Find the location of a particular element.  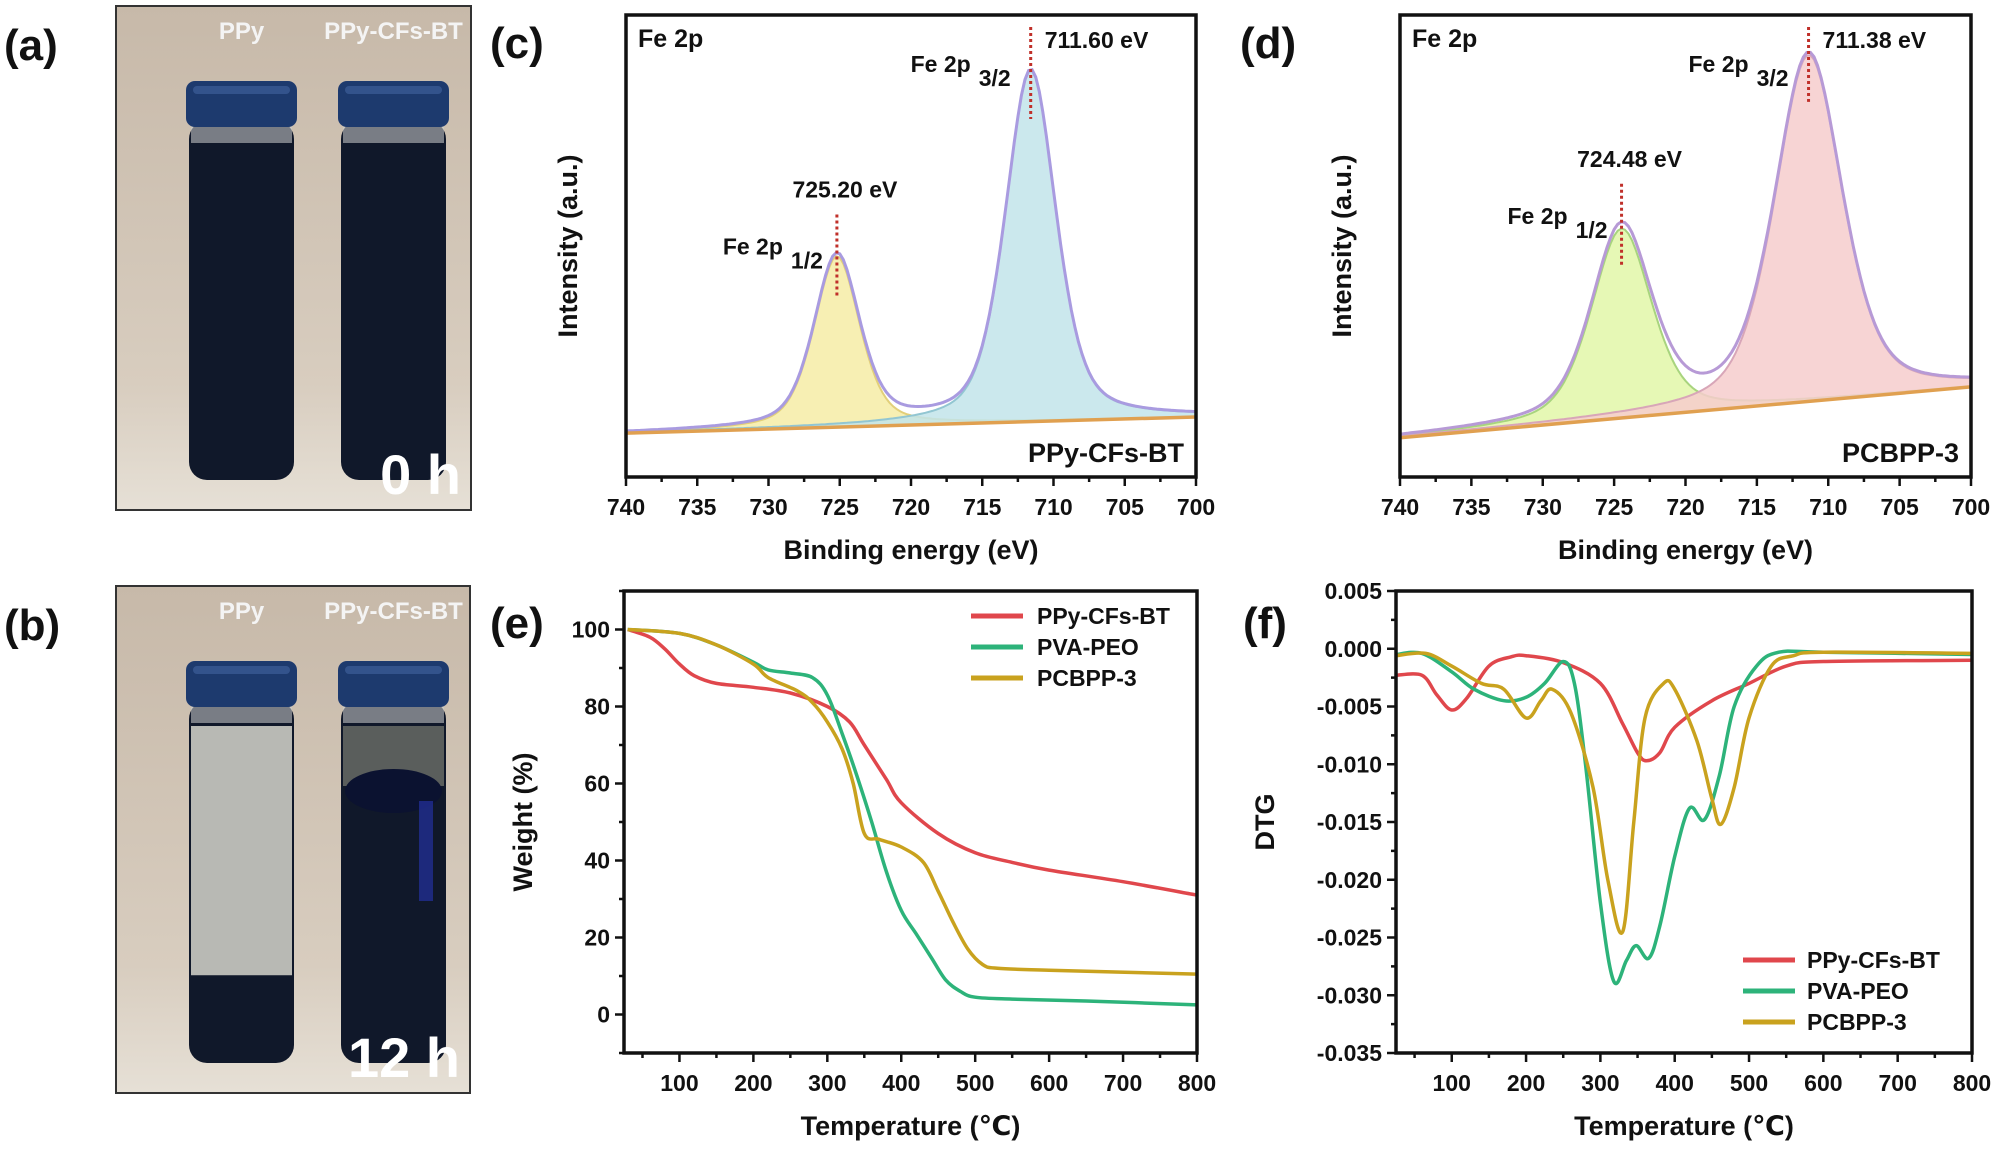

series-line-pva-peo is located at coordinates (1684, 817).